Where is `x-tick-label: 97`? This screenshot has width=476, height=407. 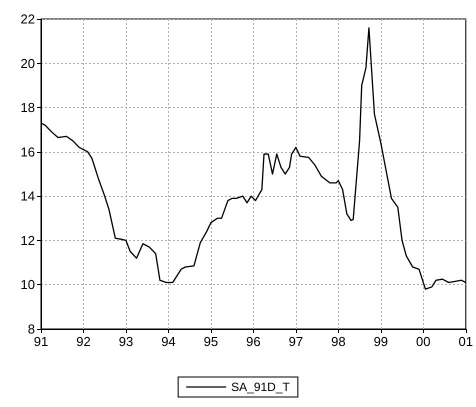 x-tick-label: 97 is located at coordinates (296, 341).